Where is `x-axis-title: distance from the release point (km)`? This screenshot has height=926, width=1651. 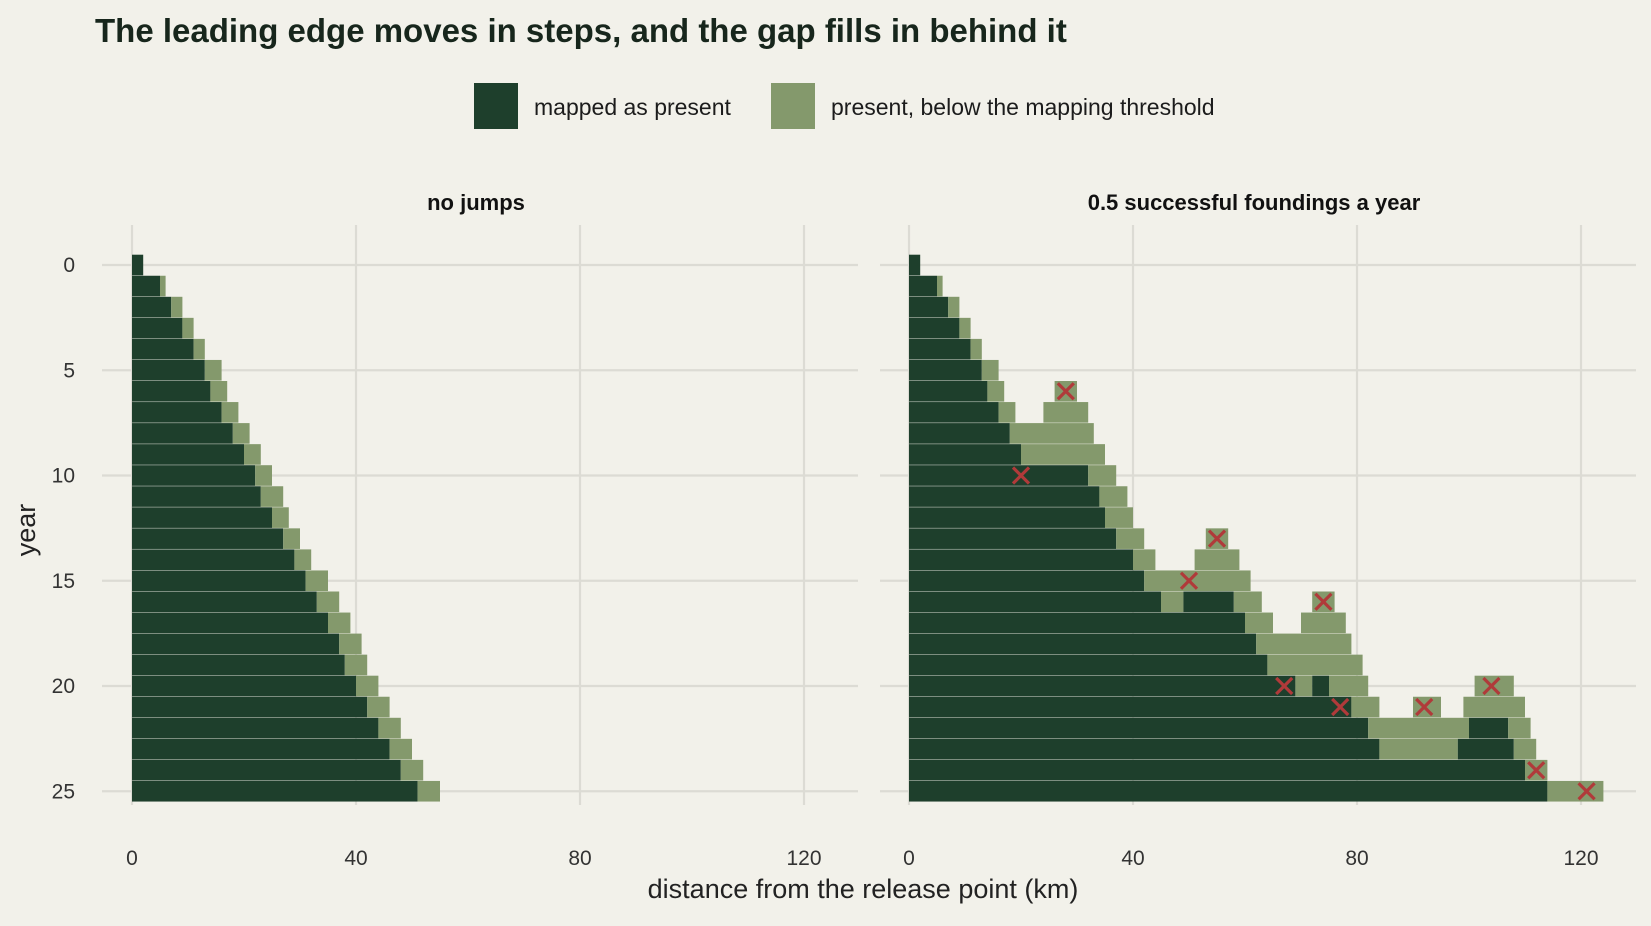
x-axis-title: distance from the release point (km) is located at coordinates (863, 889).